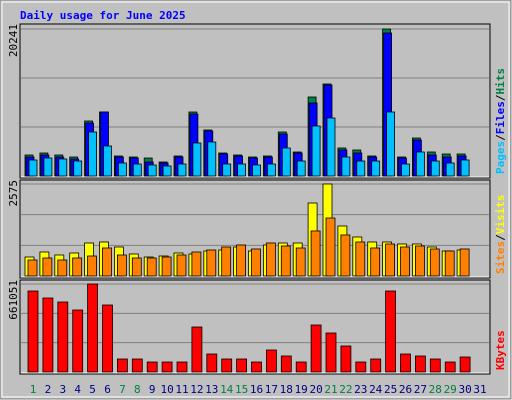  Describe the element at coordinates (405, 389) in the screenshot. I see `x-tick-label: 26` at that location.